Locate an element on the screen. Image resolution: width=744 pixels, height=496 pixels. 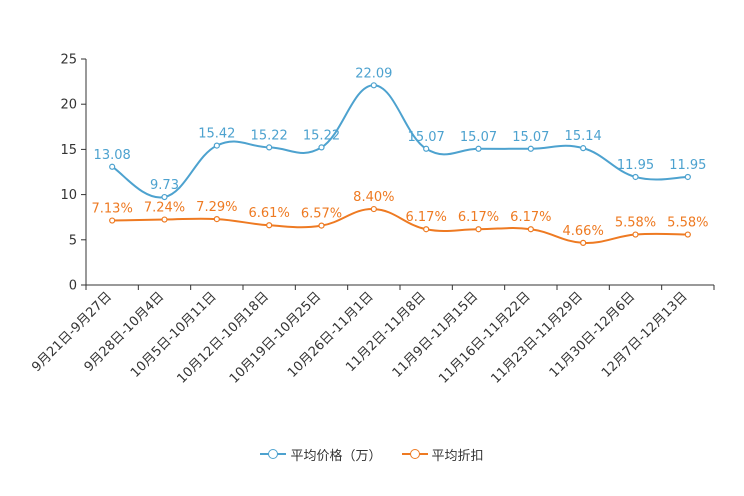
data-label: 9.73 is located at coordinates (164, 185).